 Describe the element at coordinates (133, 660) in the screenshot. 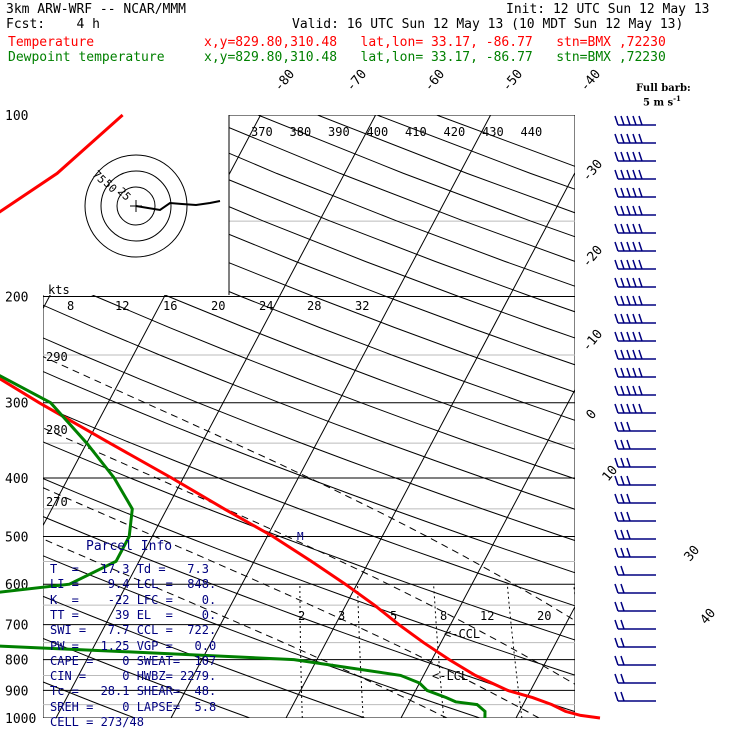

I see `parcel-info-row: CAPE = 0 SWEAT= 107` at that location.